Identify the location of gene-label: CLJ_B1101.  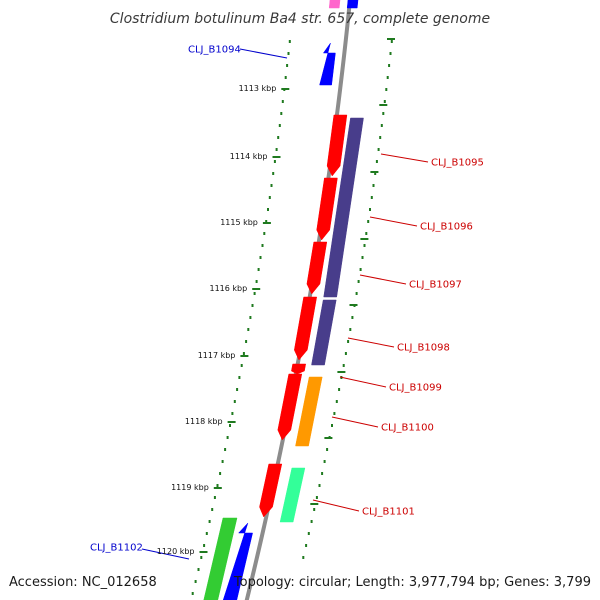
(388, 512).